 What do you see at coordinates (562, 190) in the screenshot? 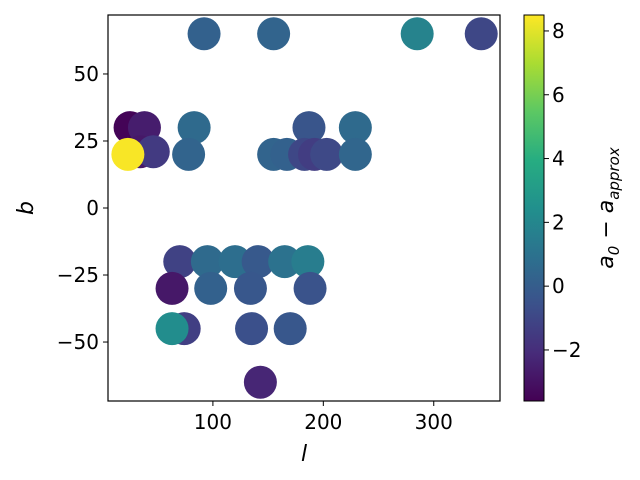
I see `colorbar-ticks: −2 0 2 4 6 8` at bounding box center [562, 190].